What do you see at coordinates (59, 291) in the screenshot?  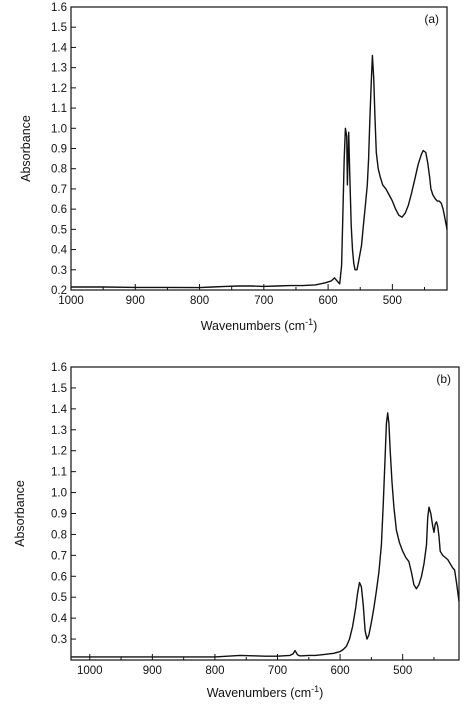 I see `y-tick-label: 0.2` at bounding box center [59, 291].